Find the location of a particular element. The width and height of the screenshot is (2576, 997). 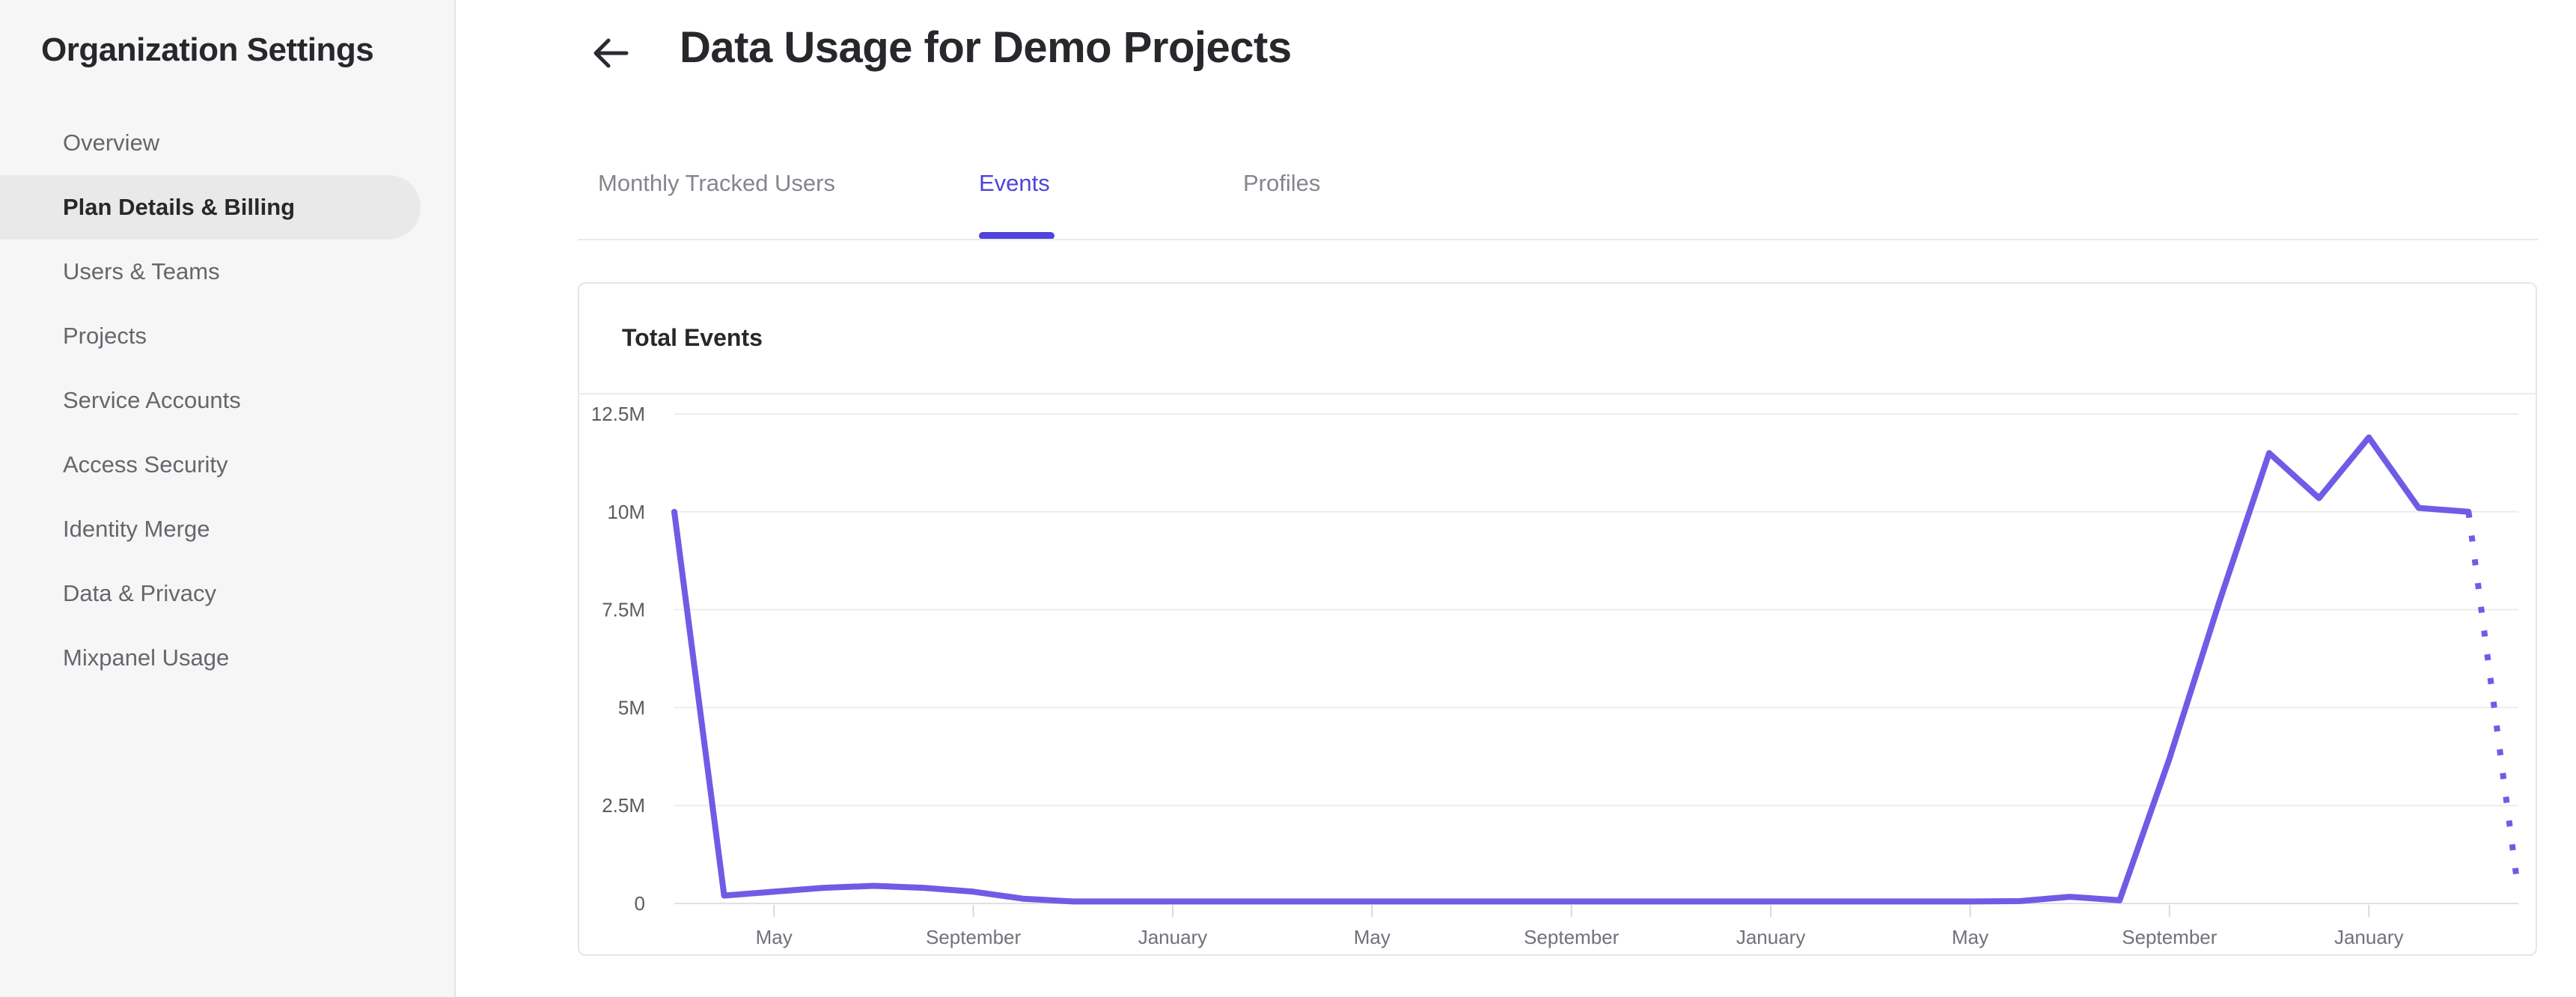

sidebar-item-service-accounts: Service Accounts is located at coordinates (152, 400).